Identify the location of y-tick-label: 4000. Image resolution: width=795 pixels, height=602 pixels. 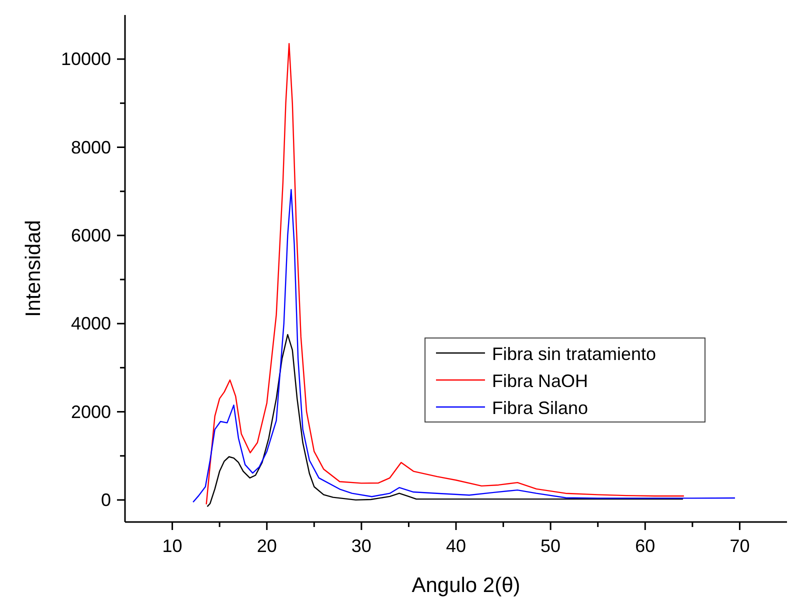
(90, 324).